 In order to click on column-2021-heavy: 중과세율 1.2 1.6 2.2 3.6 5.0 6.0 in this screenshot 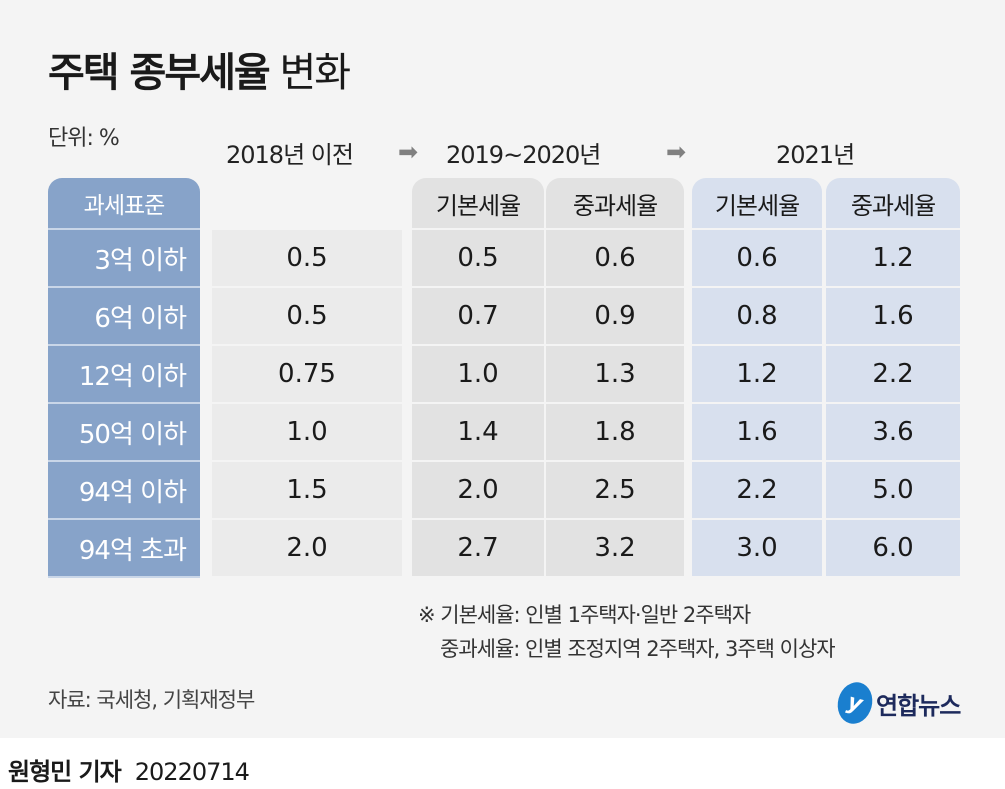, I will do `click(893, 378)`.